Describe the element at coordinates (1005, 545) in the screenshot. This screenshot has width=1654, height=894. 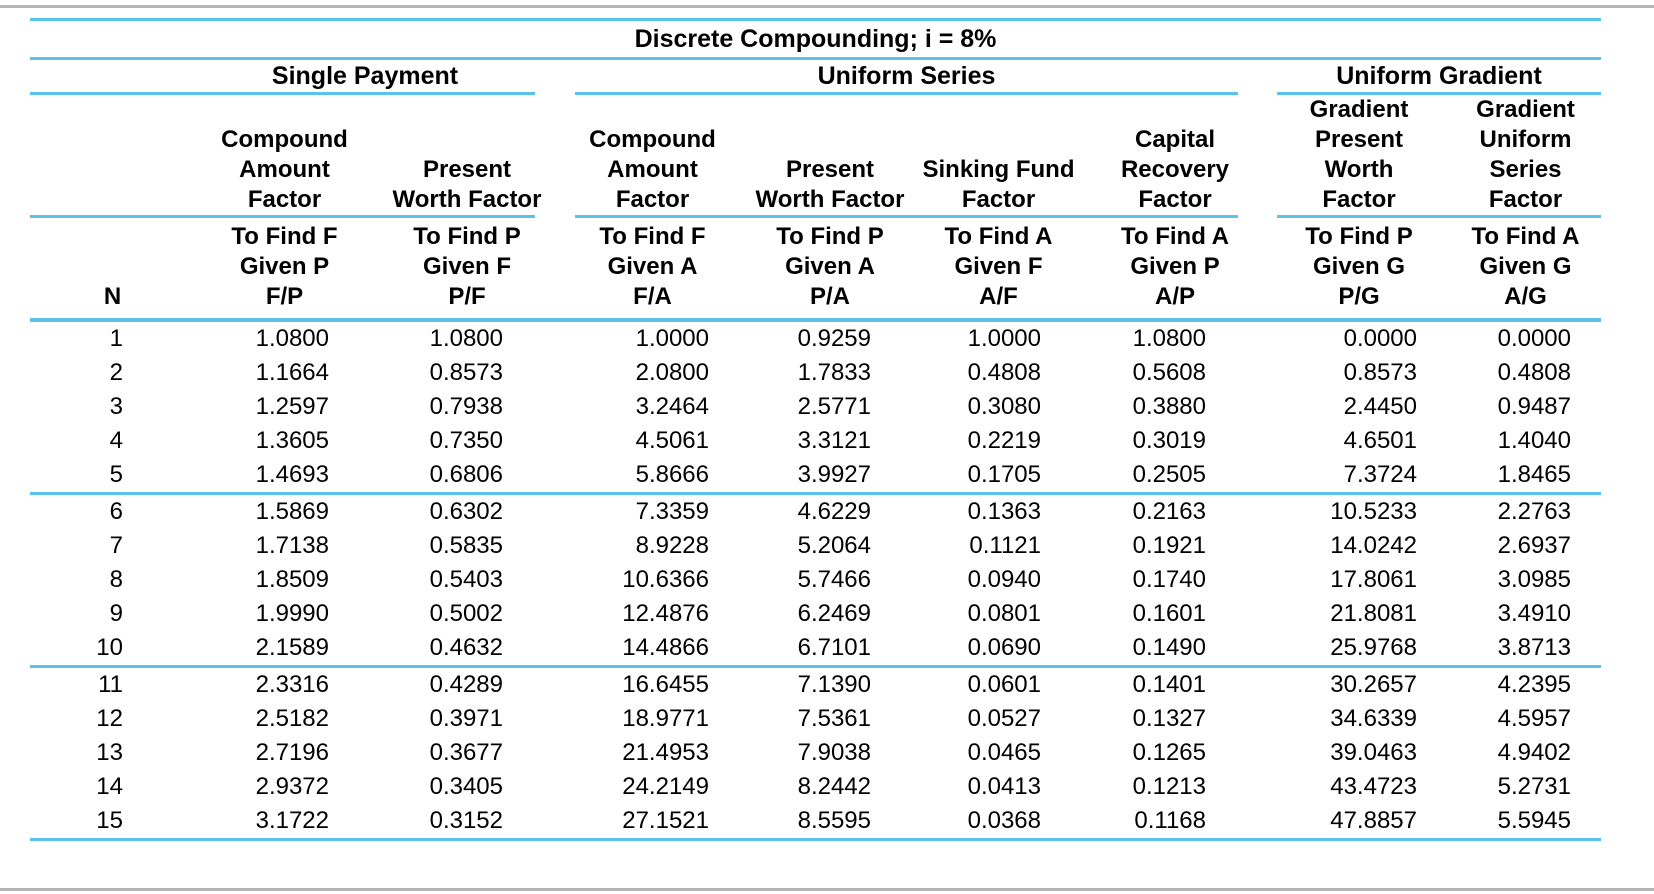
I see `value-cell: 0.1121` at that location.